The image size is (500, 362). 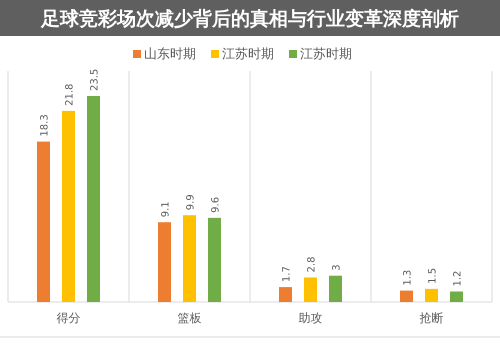 I want to click on data-label: 9.9, so click(x=191, y=202).